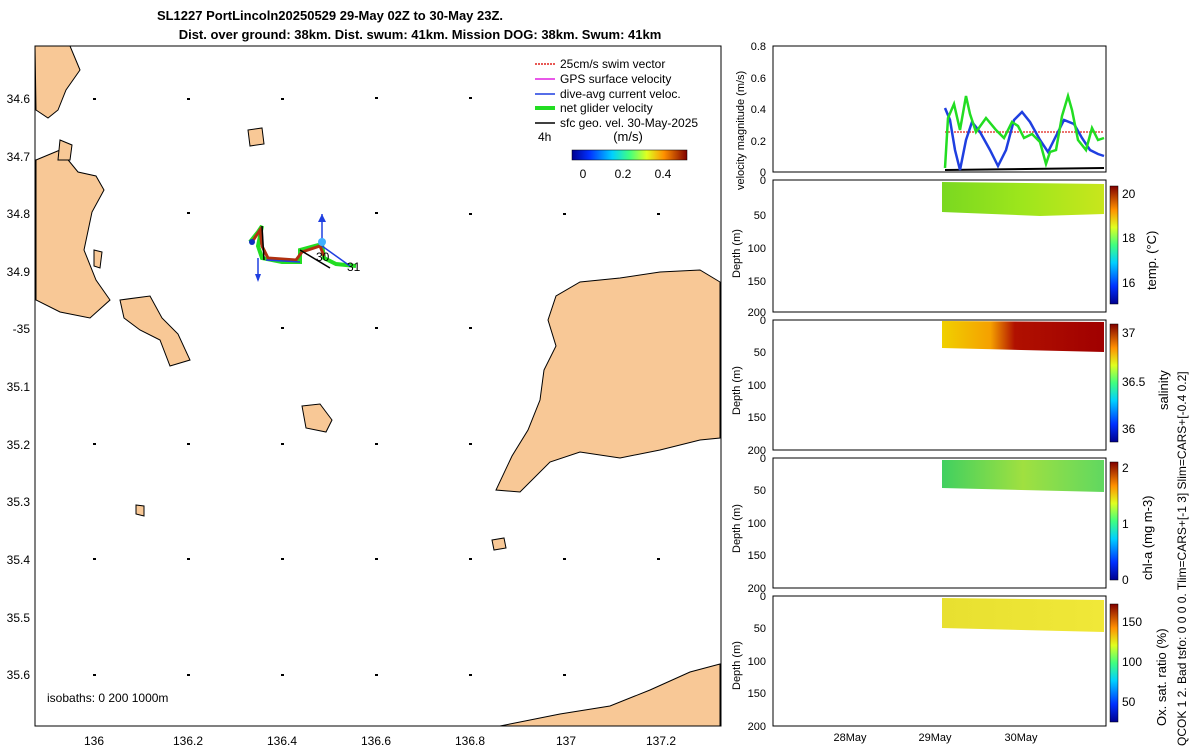  What do you see at coordinates (737, 253) in the screenshot?
I see `temp-depth-ylabel: Depth (m)` at bounding box center [737, 253].